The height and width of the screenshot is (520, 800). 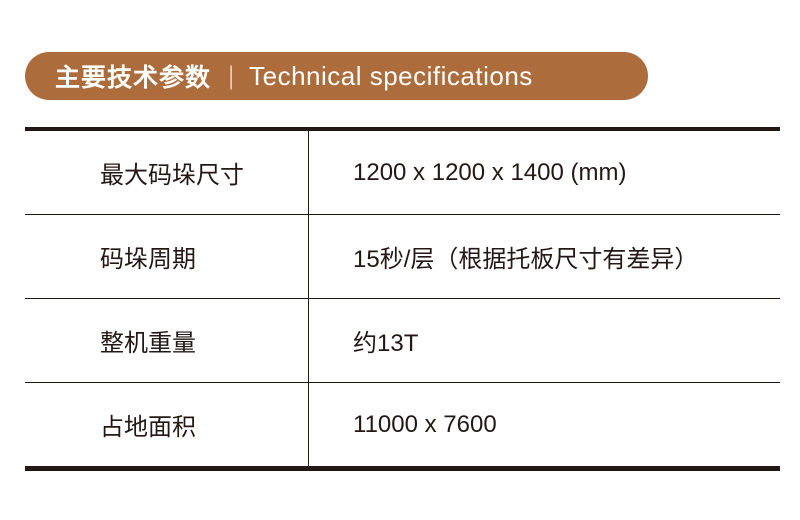 What do you see at coordinates (391, 75) in the screenshot?
I see `title-english: Technical specifications` at bounding box center [391, 75].